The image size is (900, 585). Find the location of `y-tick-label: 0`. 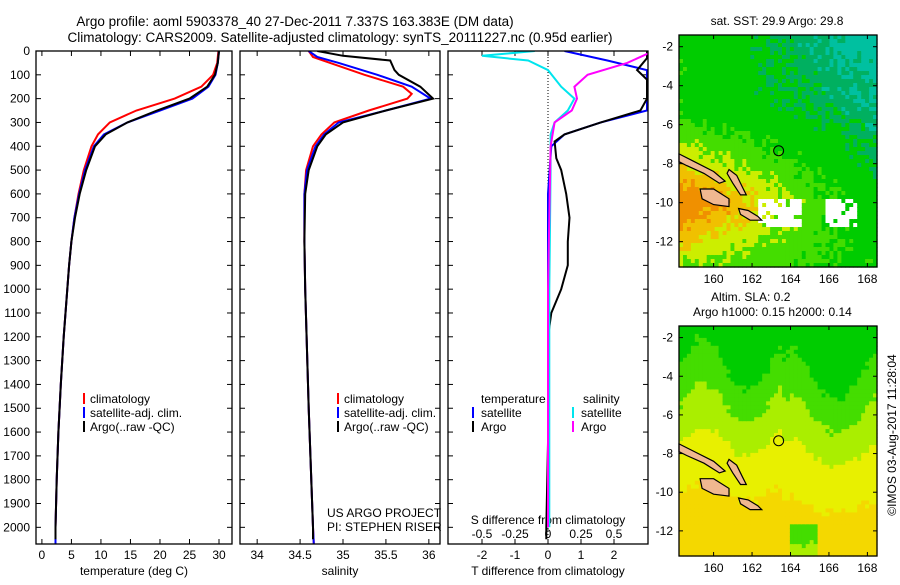

y-tick-label: 0 is located at coordinates (26, 51).